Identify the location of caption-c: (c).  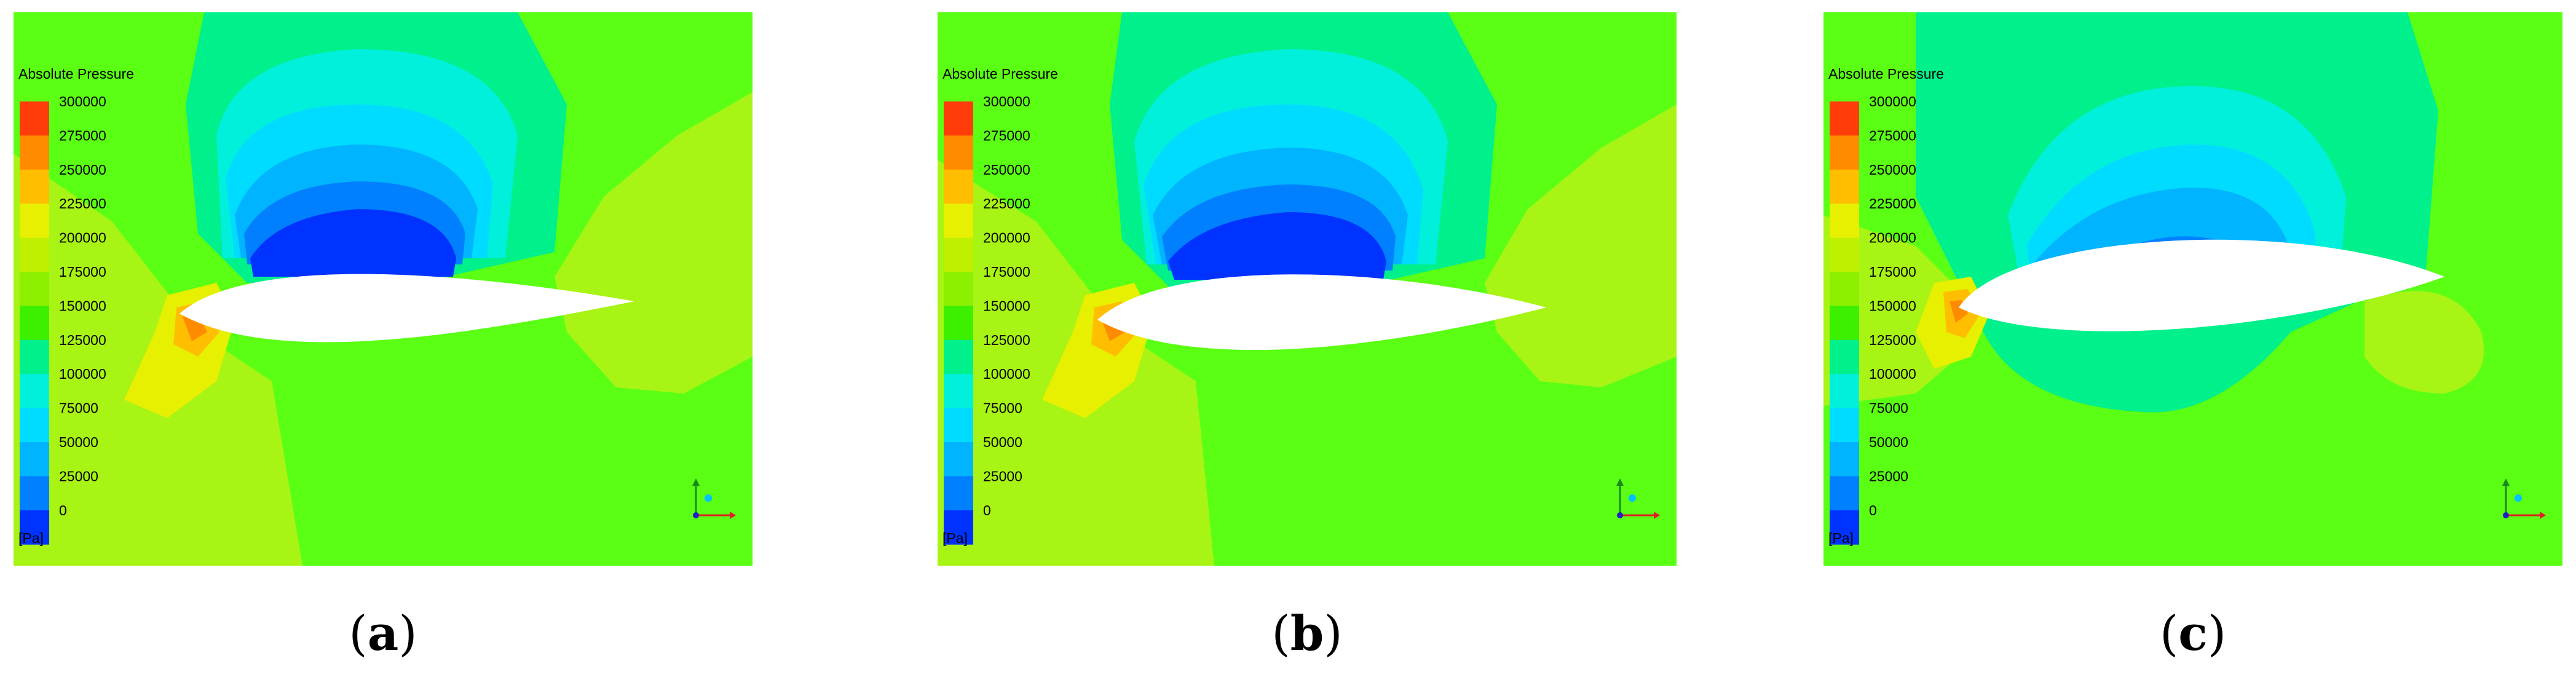
(2193, 634).